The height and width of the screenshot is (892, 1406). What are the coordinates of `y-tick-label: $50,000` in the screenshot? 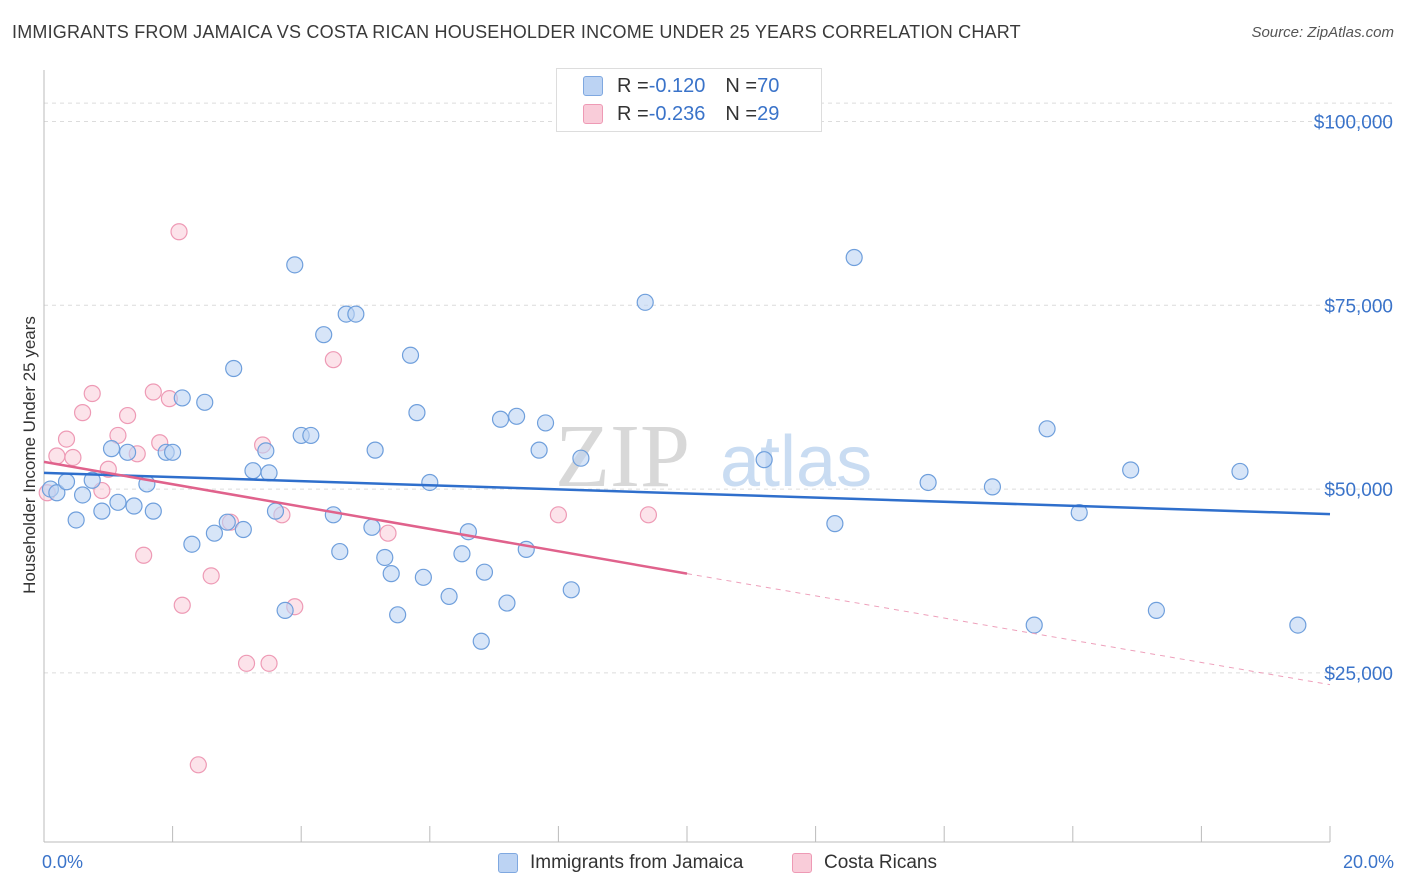 It's located at (1358, 490).